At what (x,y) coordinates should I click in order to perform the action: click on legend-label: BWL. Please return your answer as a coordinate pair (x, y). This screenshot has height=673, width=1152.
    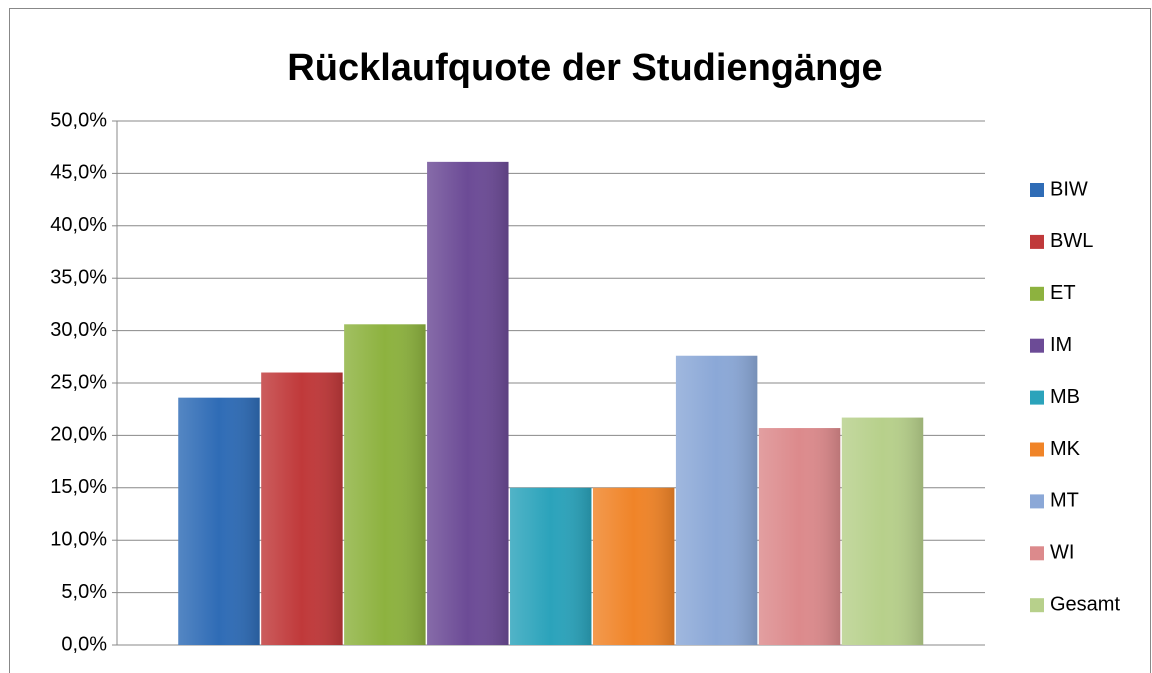
    Looking at the image, I should click on (1071, 241).